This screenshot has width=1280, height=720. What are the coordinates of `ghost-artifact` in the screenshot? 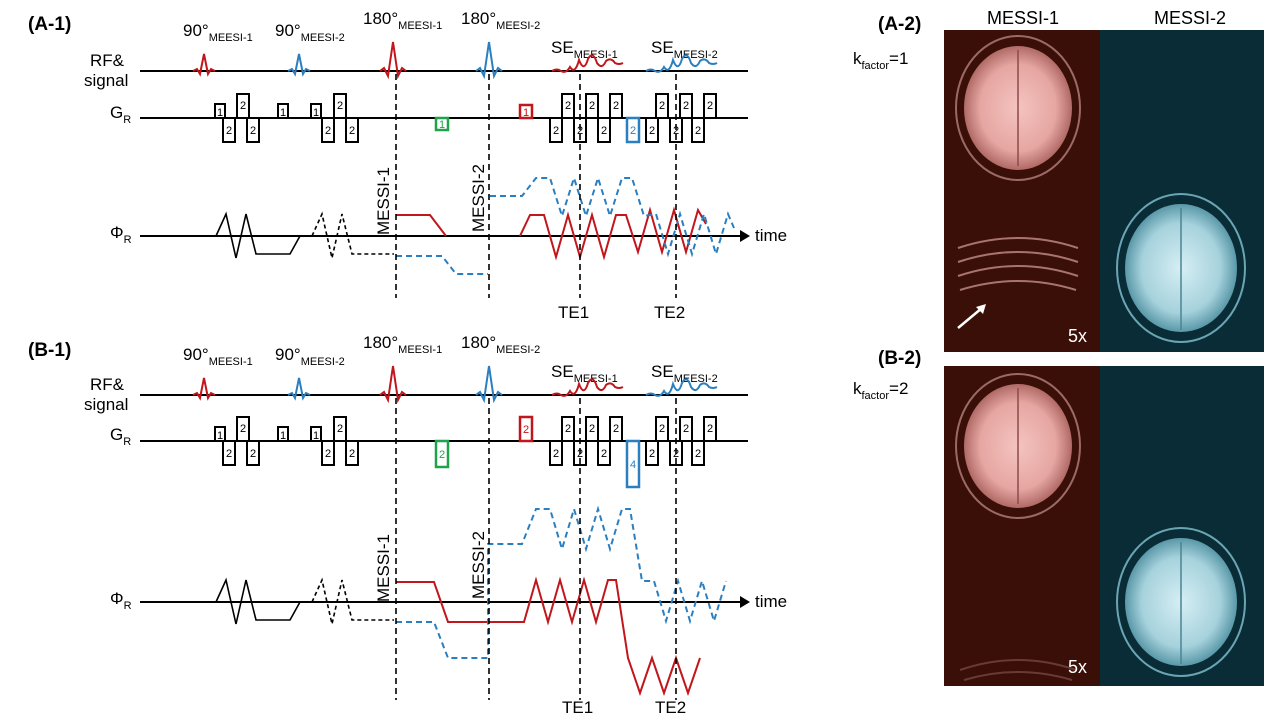 It's located at (1018, 264).